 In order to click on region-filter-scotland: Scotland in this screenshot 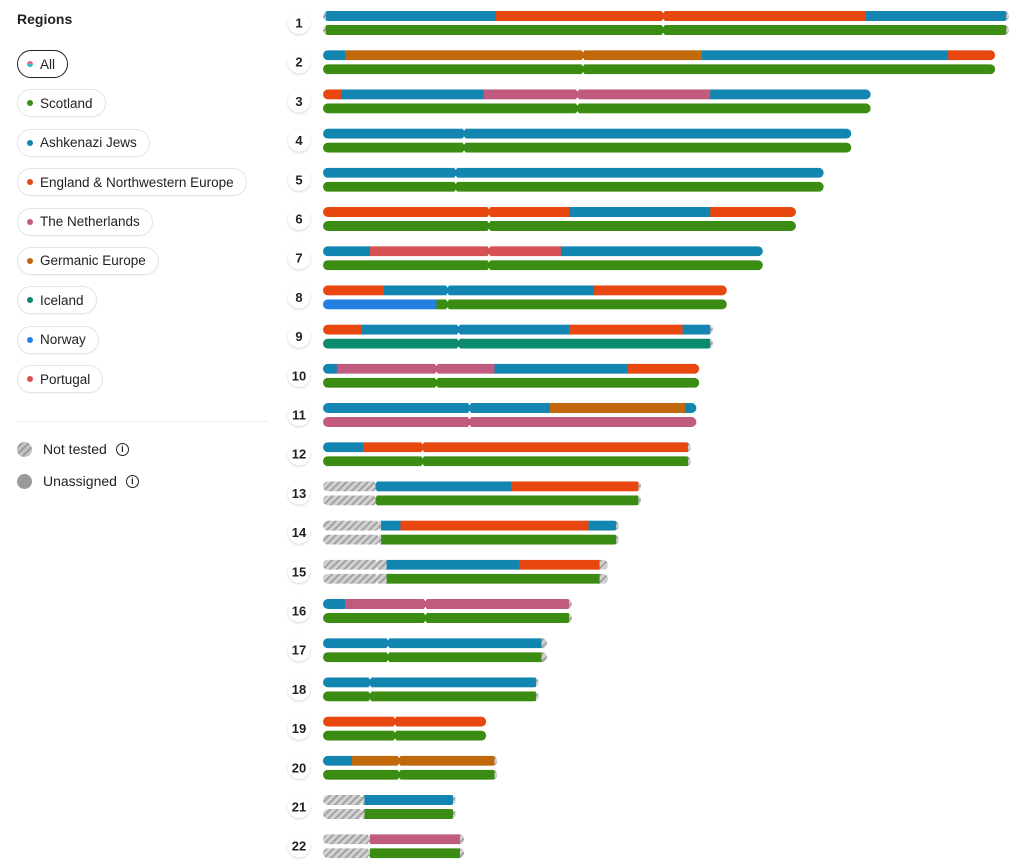, I will do `click(61, 103)`.